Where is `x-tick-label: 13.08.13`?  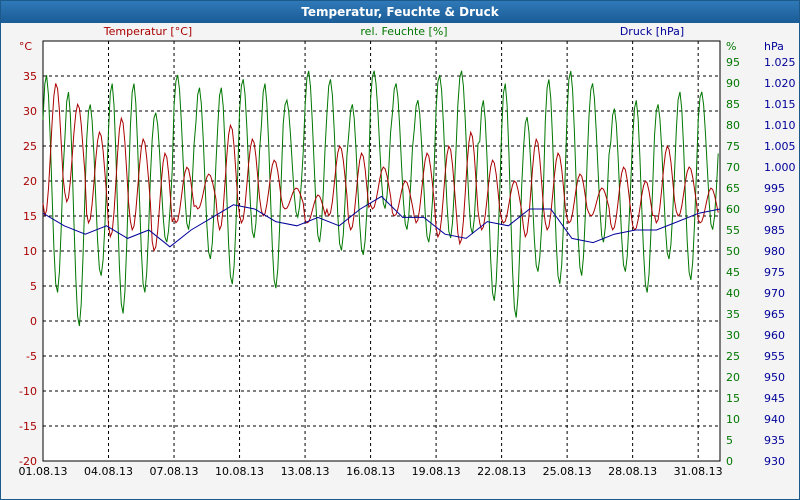
x-tick-label: 13.08.13 is located at coordinates (305, 471).